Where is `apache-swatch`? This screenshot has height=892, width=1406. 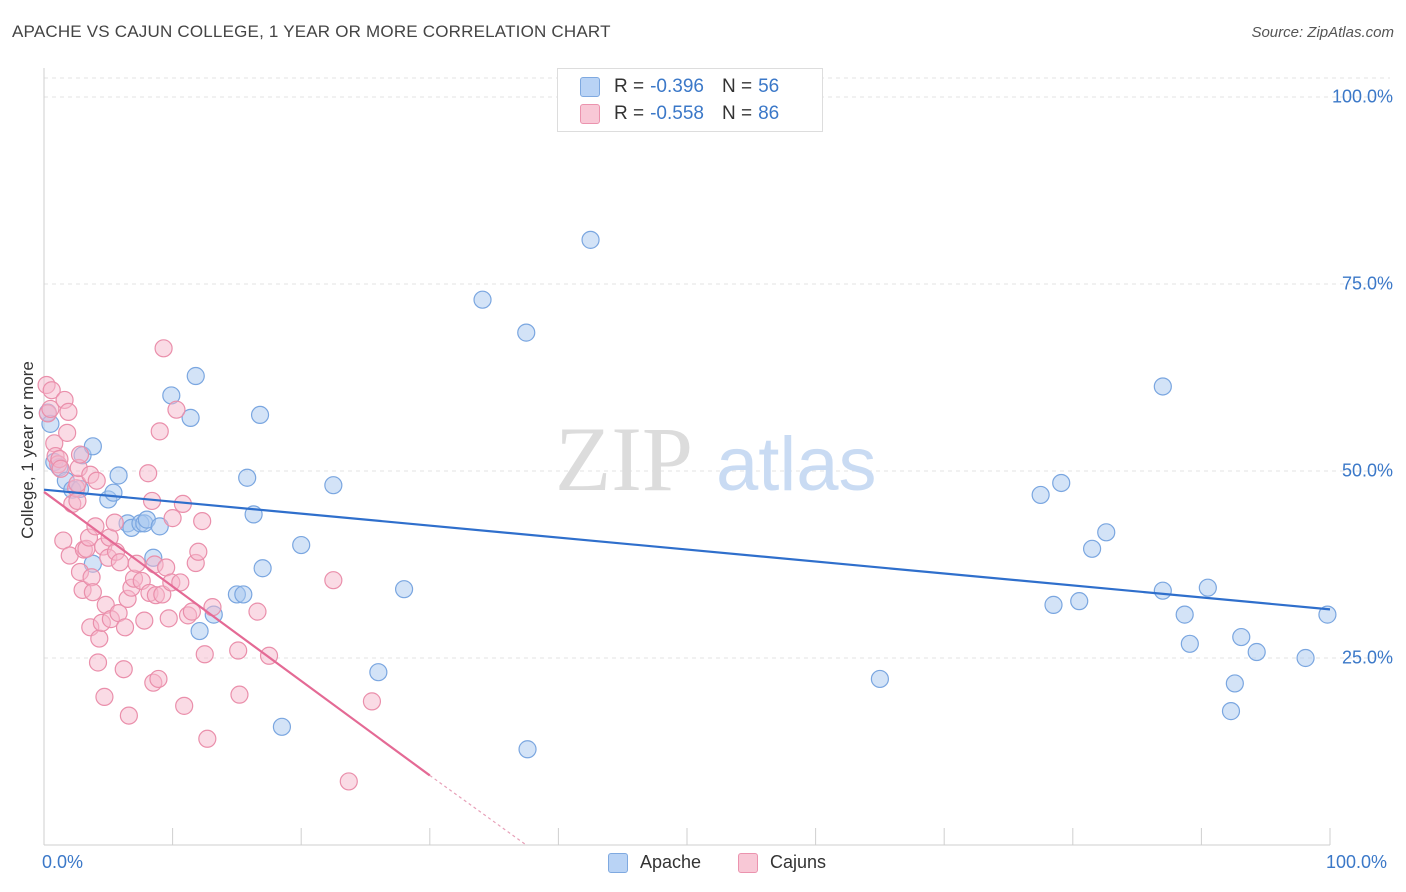 apache-swatch is located at coordinates (590, 87).